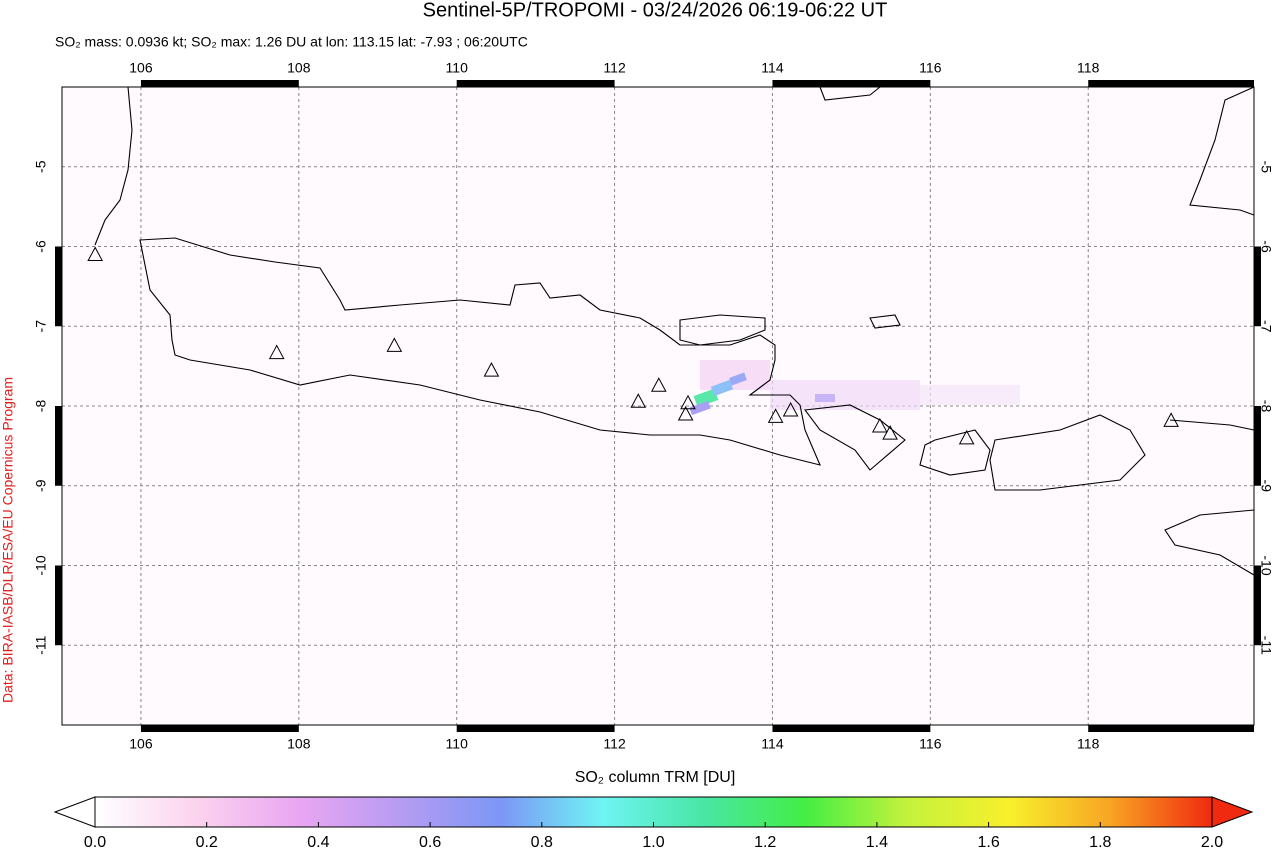 This screenshot has width=1272, height=858. I want to click on colorbar-tick-label: 0.4, so click(318, 842).